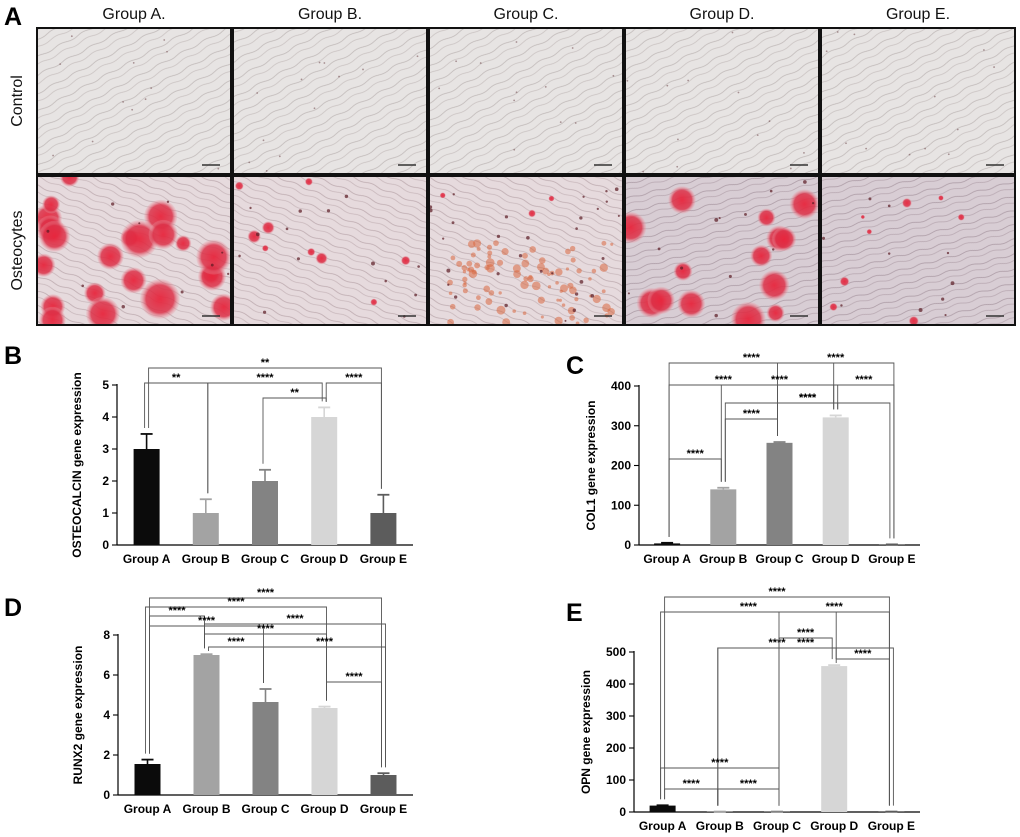  What do you see at coordinates (17, 101) in the screenshot?
I see `micrograph-row-label: Control` at bounding box center [17, 101].